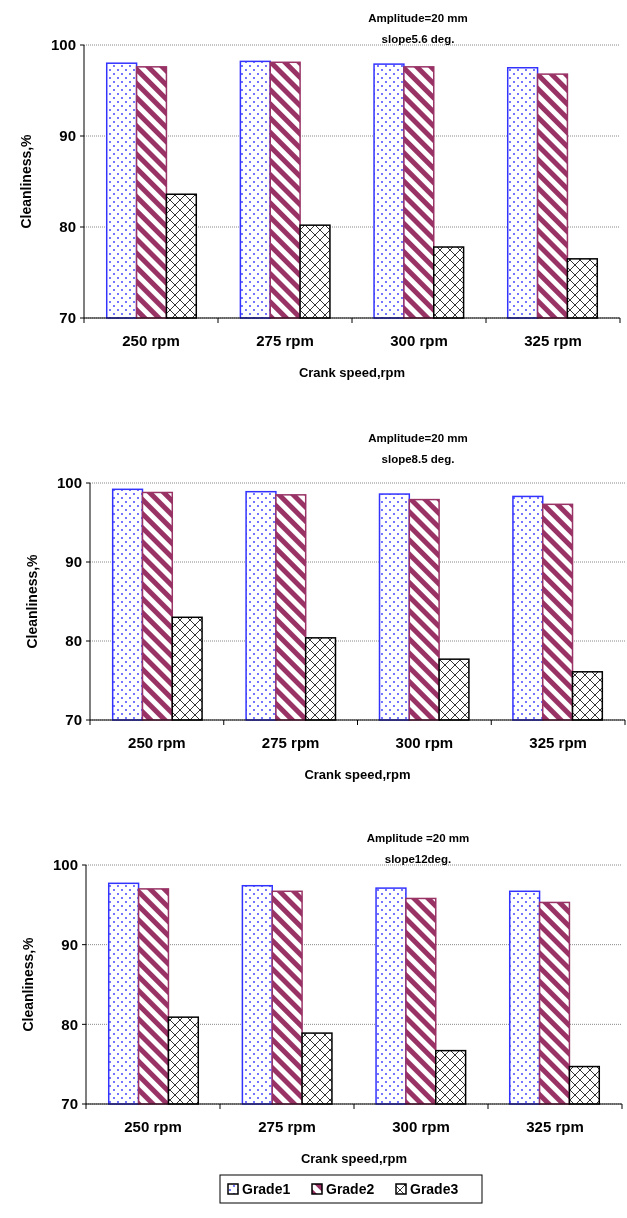  I want to click on annotation: slope5.6 deg., so click(418, 39).